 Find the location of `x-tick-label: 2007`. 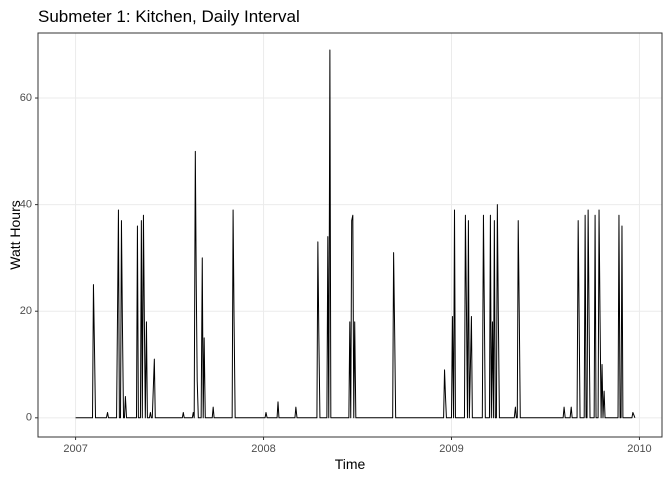

x-tick-label: 2007 is located at coordinates (75, 449).